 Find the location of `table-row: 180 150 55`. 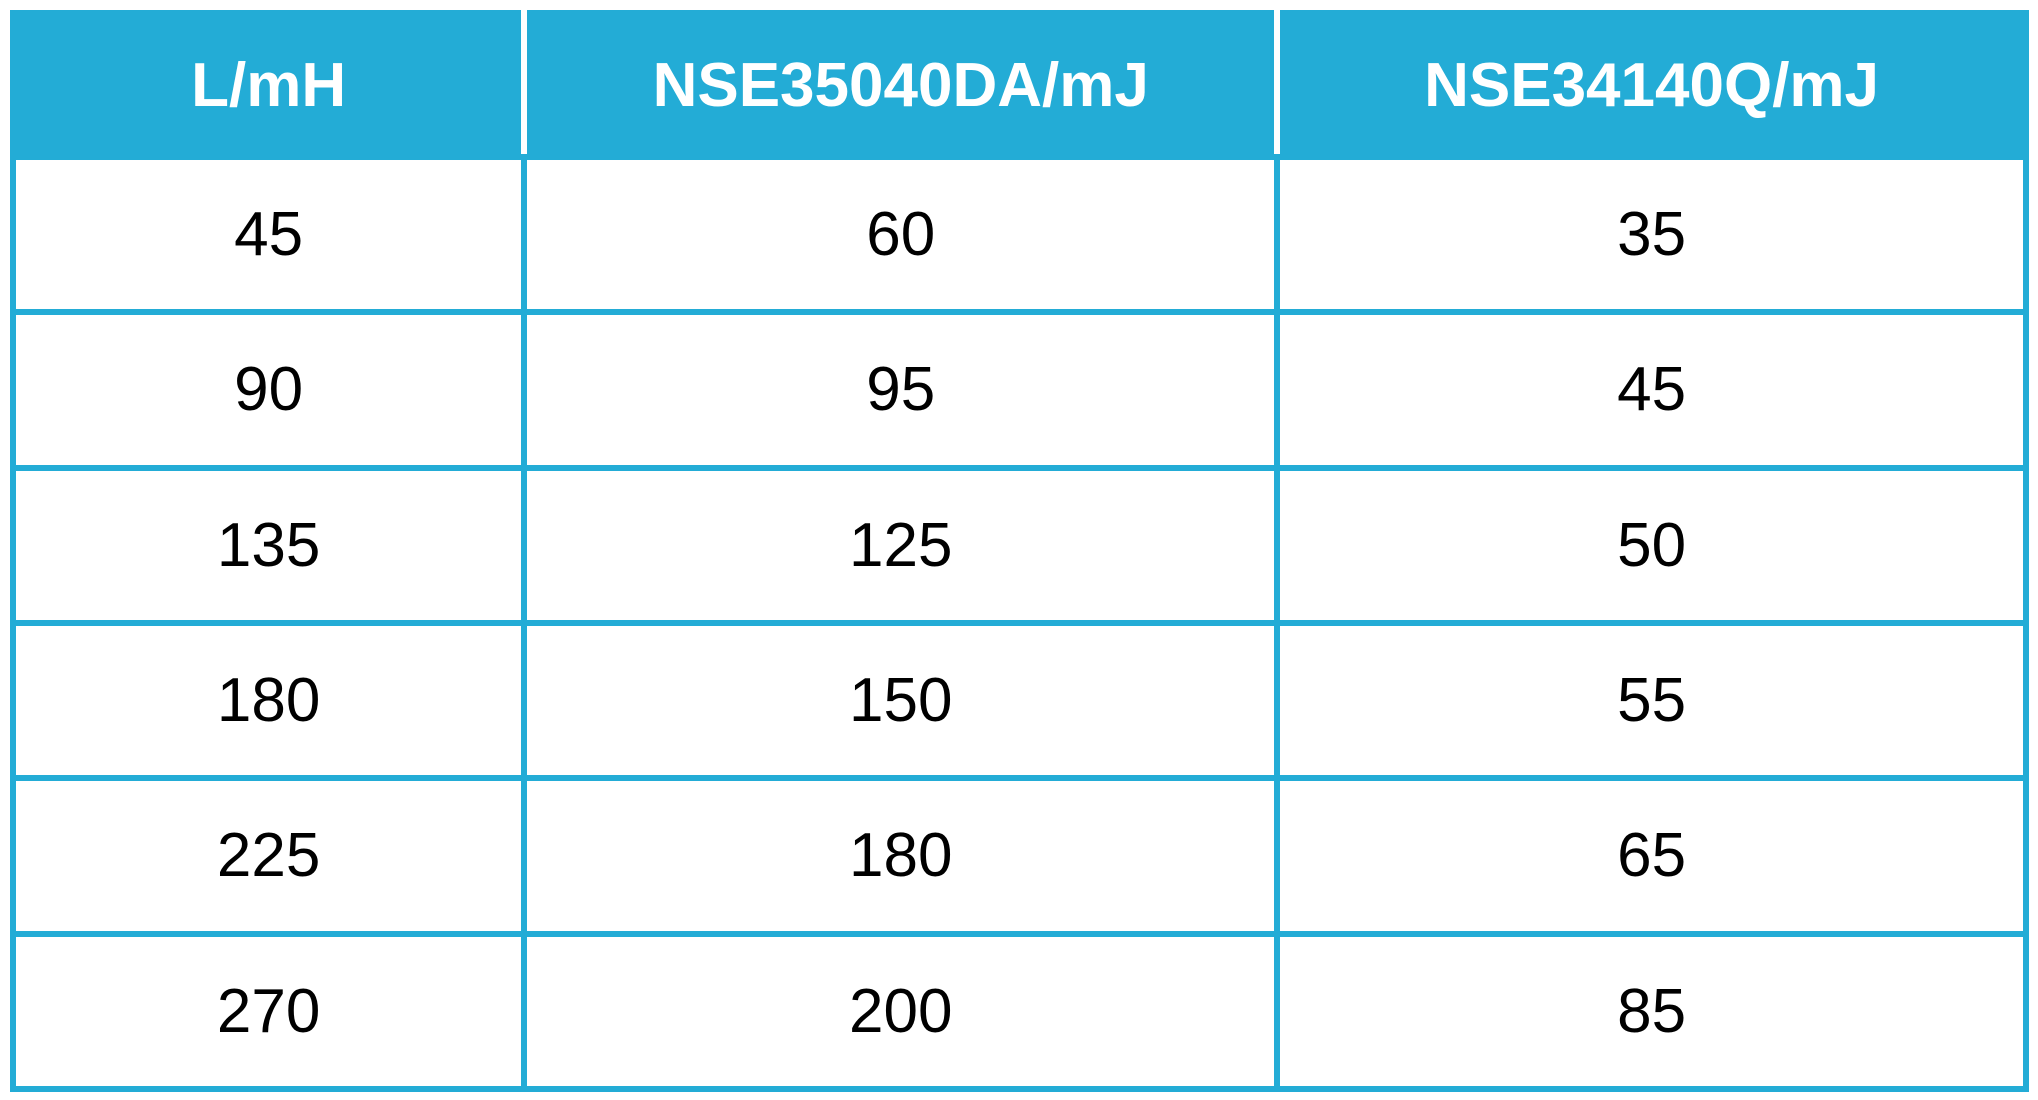

table-row: 180 150 55 is located at coordinates (1019, 700).